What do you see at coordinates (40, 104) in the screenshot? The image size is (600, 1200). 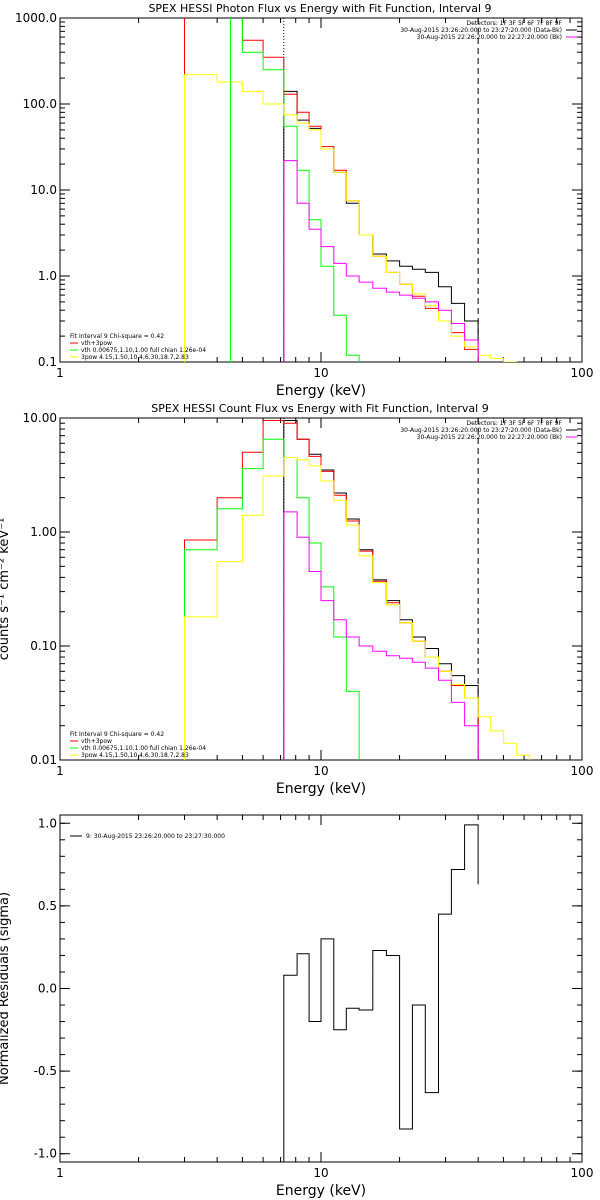 I see `y-tick-label: 100.0` at bounding box center [40, 104].